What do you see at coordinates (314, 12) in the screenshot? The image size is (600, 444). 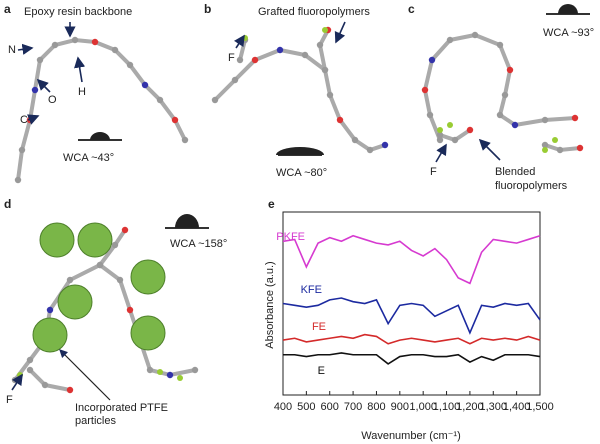 I see `caption: Grafted fluoropolymers` at bounding box center [314, 12].